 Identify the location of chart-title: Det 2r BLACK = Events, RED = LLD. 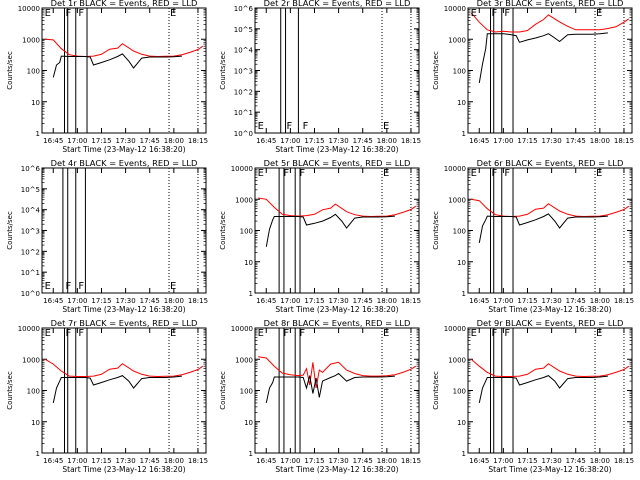
(337, 4).